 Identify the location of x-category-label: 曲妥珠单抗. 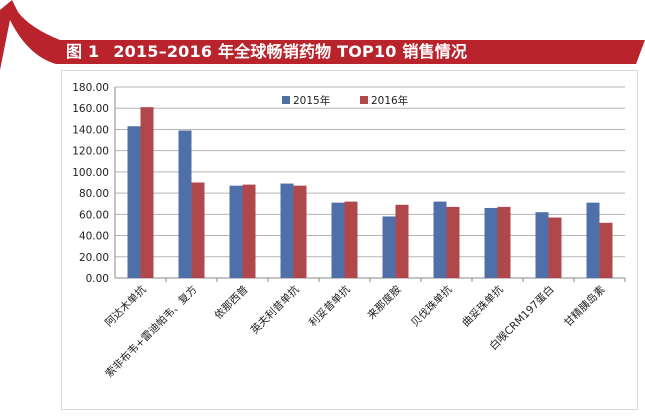
(482, 306).